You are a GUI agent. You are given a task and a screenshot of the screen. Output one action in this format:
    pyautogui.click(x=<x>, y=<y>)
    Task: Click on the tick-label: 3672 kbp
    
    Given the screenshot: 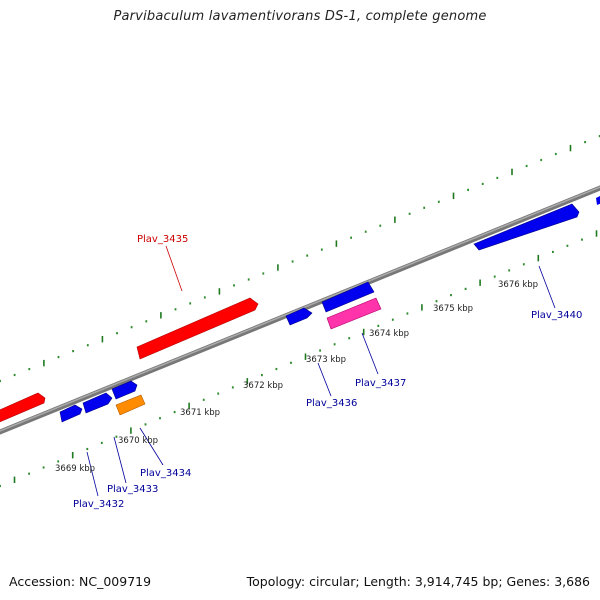 What is the action you would take?
    pyautogui.click(x=263, y=386)
    